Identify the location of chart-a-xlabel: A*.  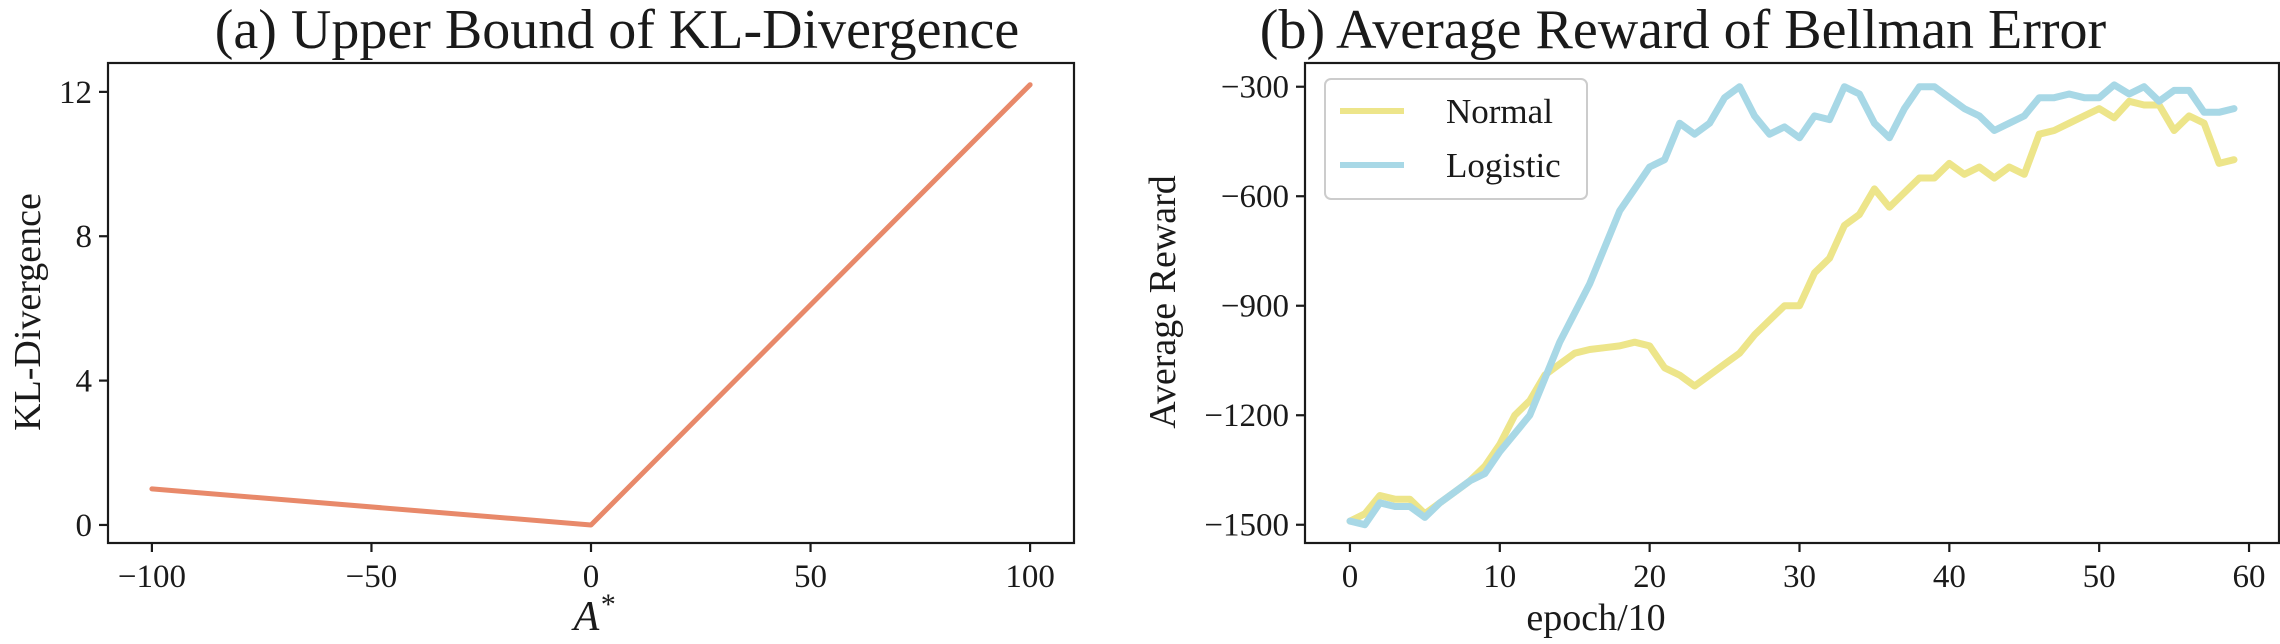
(593, 614).